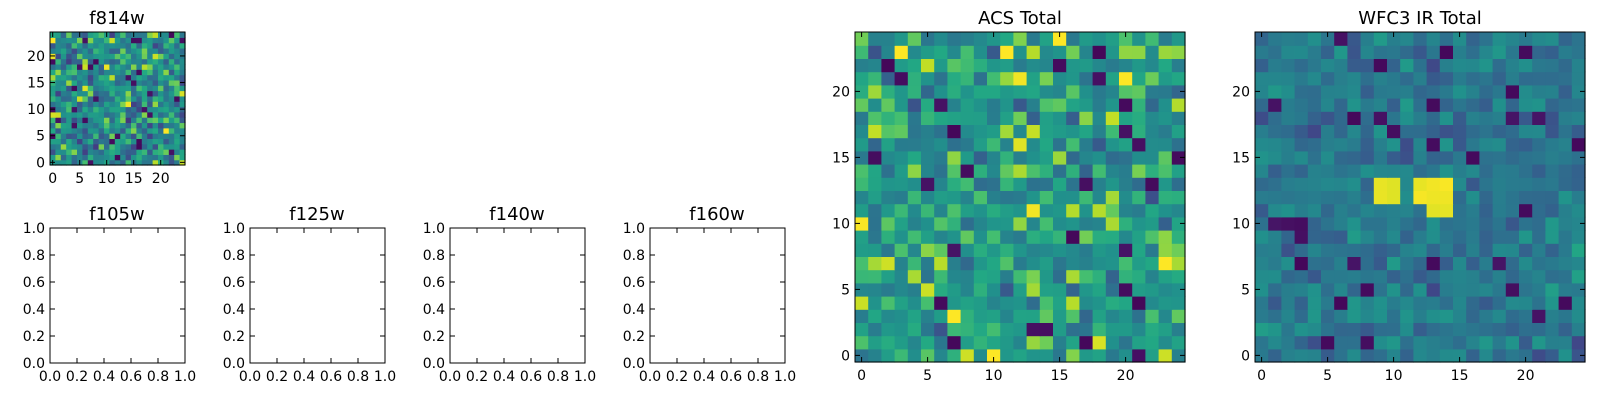  What do you see at coordinates (50, 377) in the screenshot?
I see `x-tick-label: 0.0` at bounding box center [50, 377].